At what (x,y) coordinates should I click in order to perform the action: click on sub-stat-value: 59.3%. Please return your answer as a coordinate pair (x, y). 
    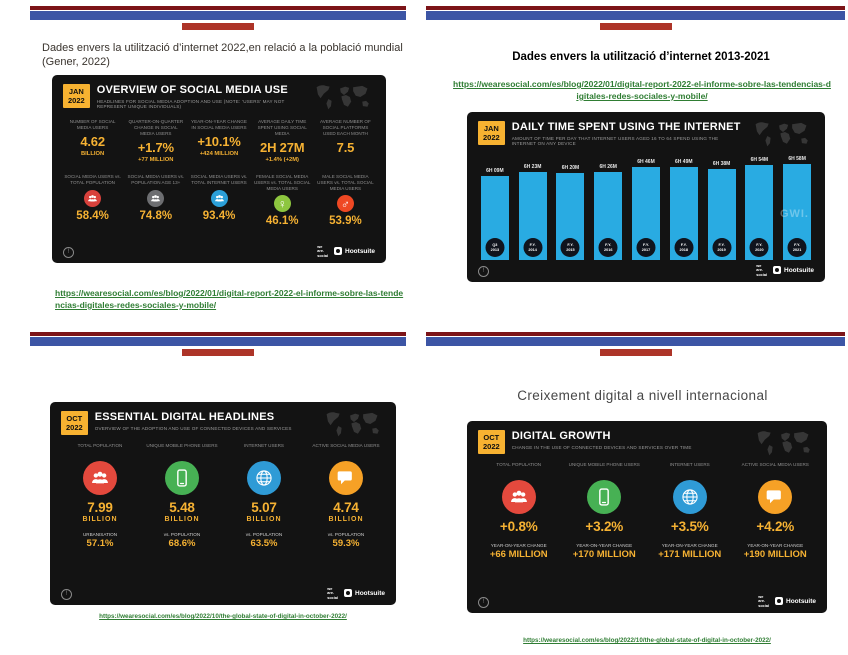
    Looking at the image, I should click on (346, 543).